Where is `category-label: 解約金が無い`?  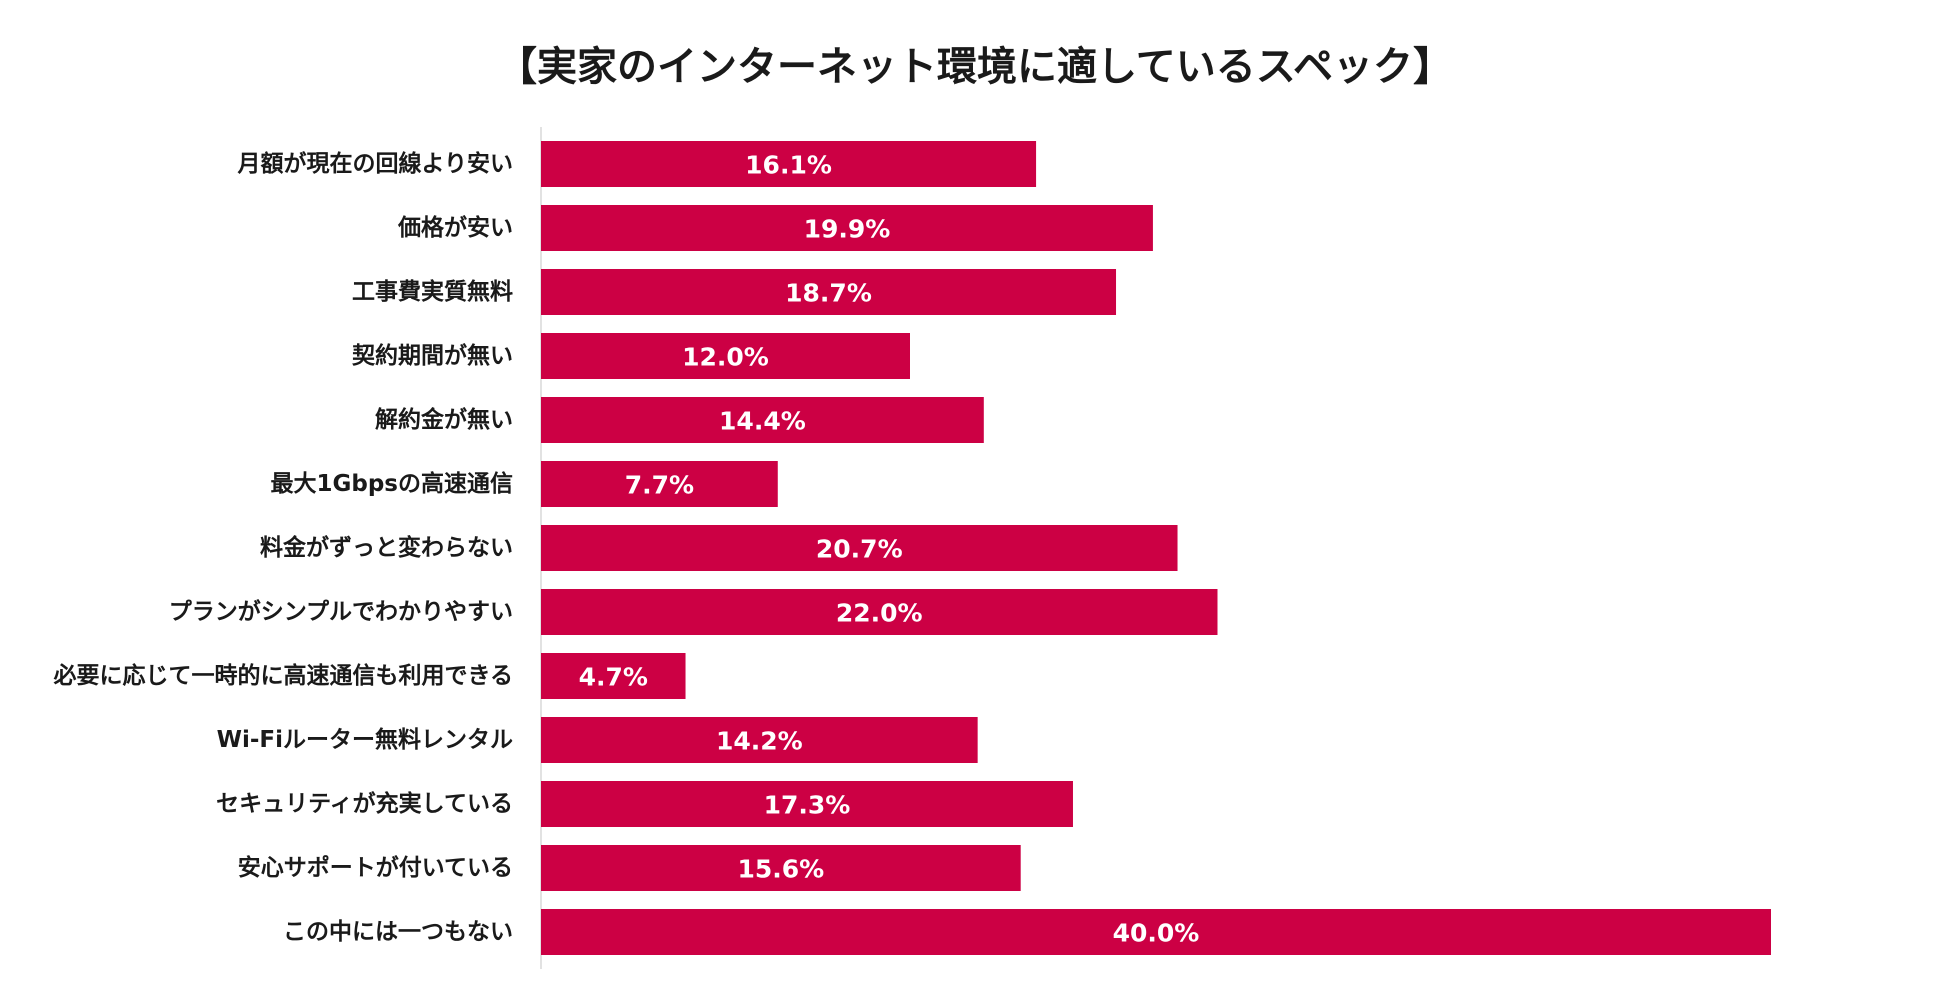 category-label: 解約金が無い is located at coordinates (444, 419).